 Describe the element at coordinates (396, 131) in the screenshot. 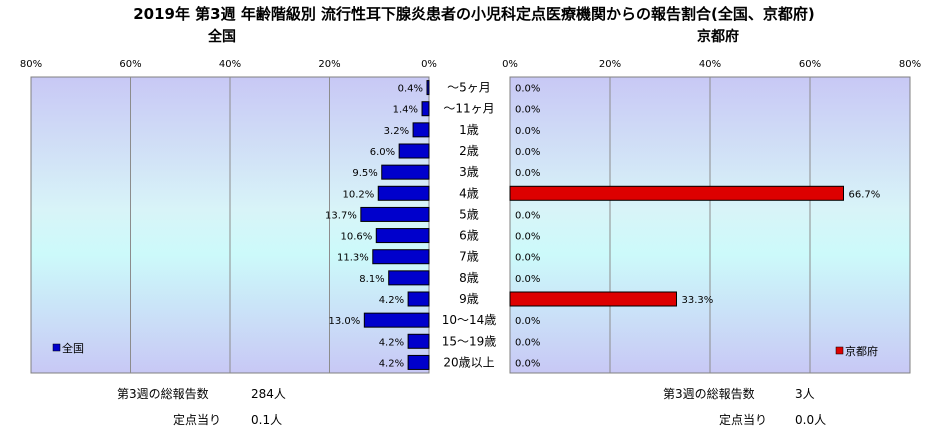

I see `left-data-label: 3.2%` at that location.